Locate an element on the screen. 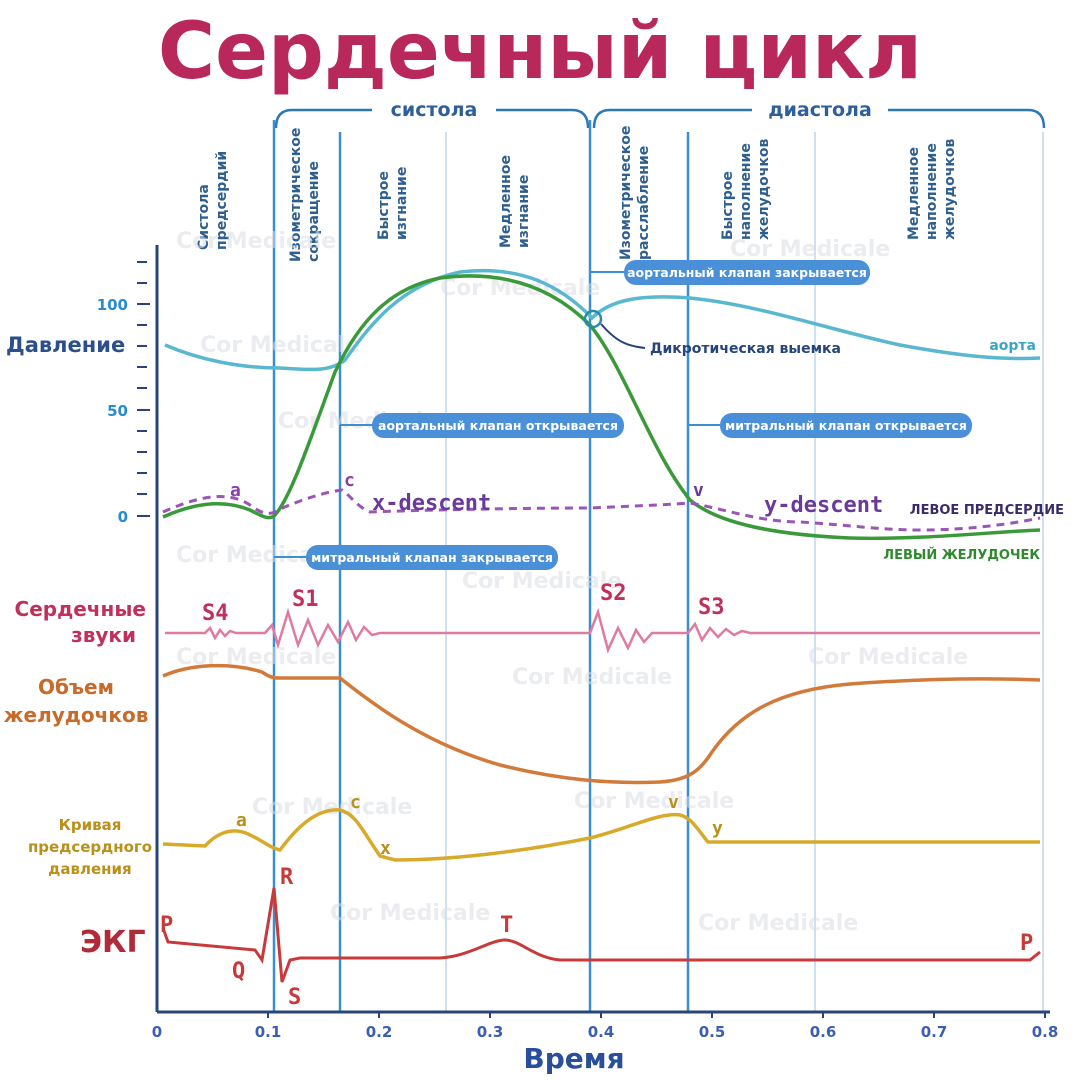 This screenshot has height=1080, width=1080. ecg-s-label: S is located at coordinates (294, 997).